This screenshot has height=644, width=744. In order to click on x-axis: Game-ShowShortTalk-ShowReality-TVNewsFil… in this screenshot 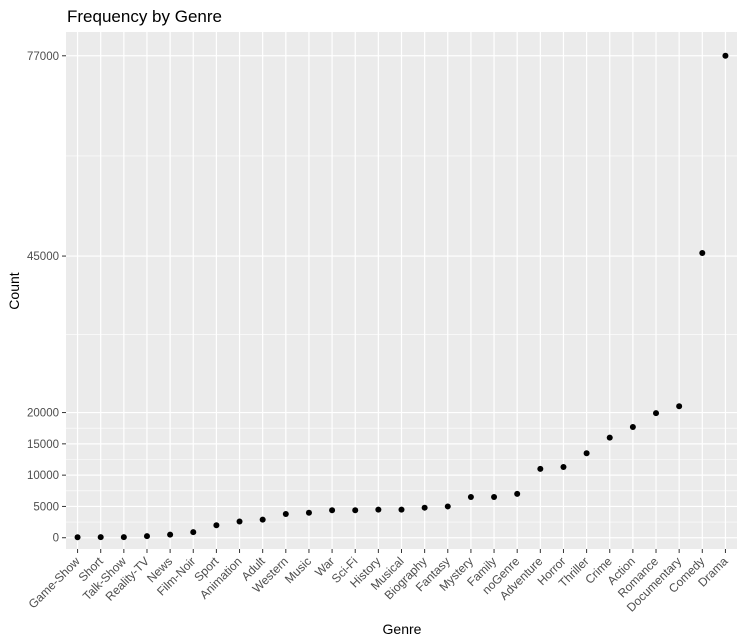, I will do `click(378, 582)`.